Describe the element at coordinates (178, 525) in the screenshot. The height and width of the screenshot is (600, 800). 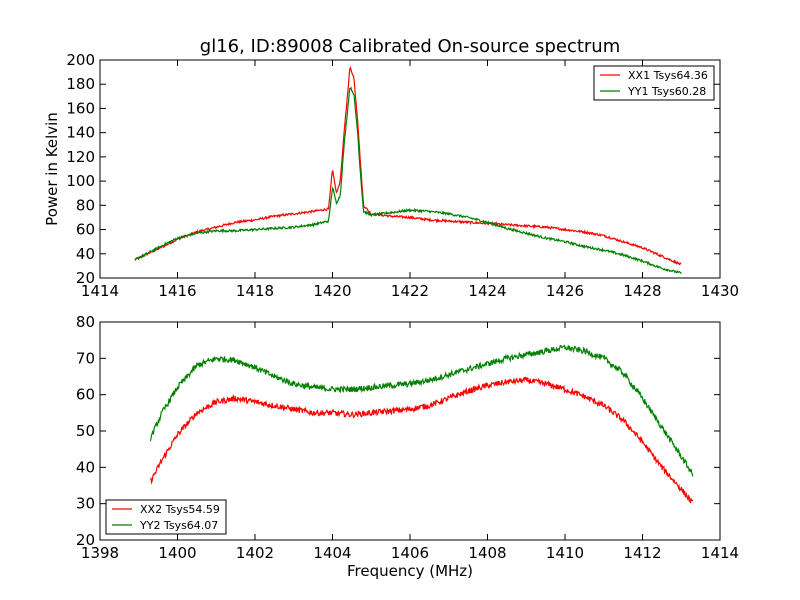
I see `legend-entry: YY2 Tsys64.07` at that location.